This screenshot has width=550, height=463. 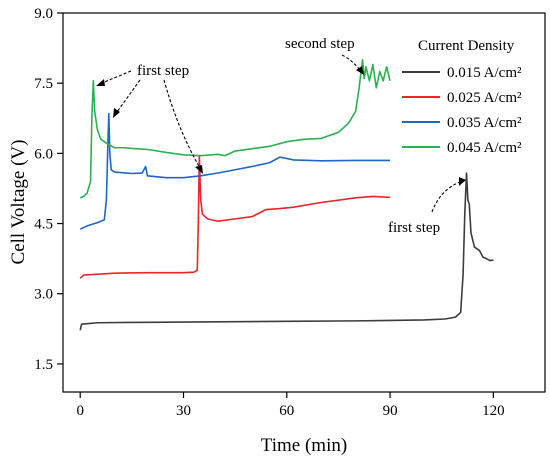 What do you see at coordinates (466, 46) in the screenshot?
I see `legend-title: Current Density` at bounding box center [466, 46].